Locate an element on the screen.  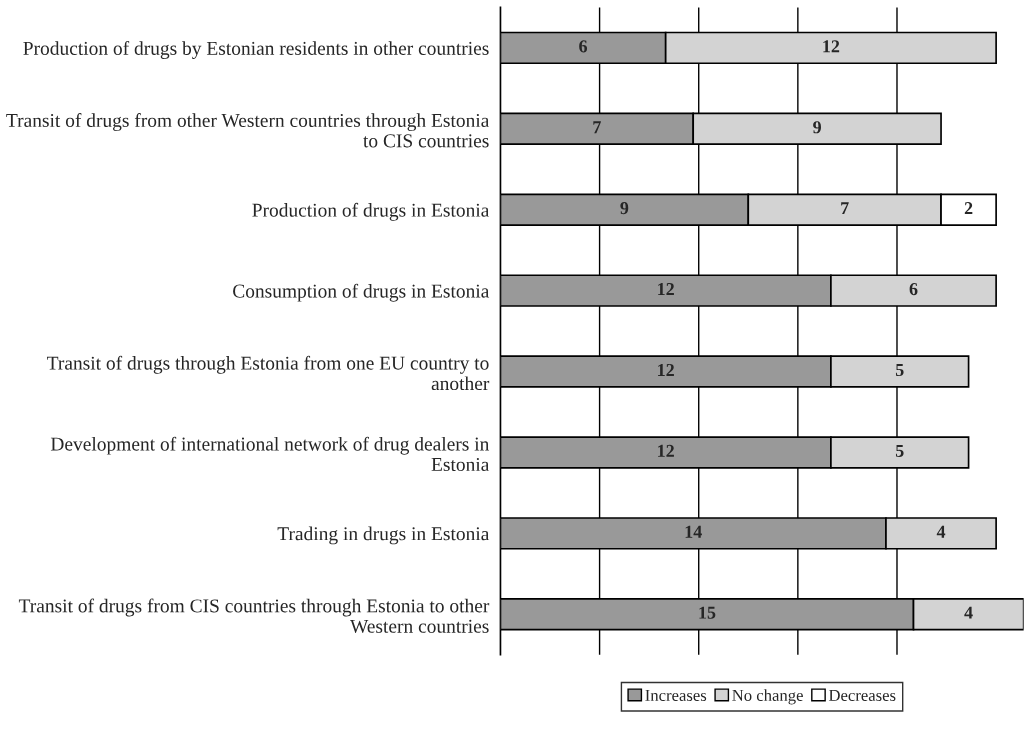
y-tick-label: Production of drugs in Estonia is located at coordinates (371, 211).